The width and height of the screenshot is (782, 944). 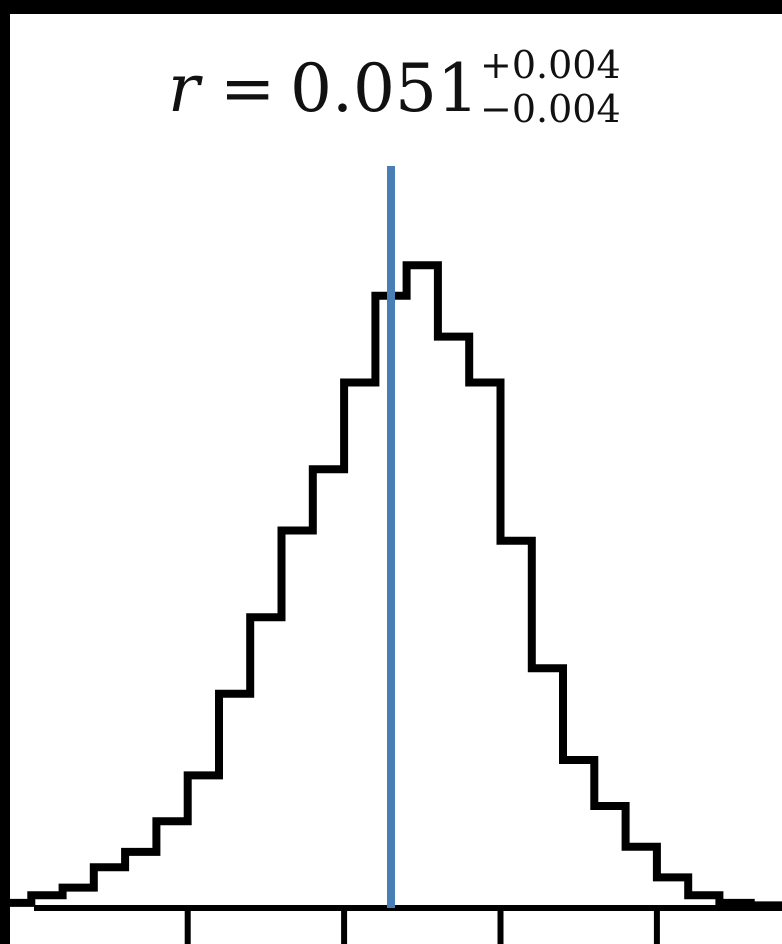 What do you see at coordinates (550, 109) in the screenshot?
I see `title-lower-error: −0.004` at bounding box center [550, 109].